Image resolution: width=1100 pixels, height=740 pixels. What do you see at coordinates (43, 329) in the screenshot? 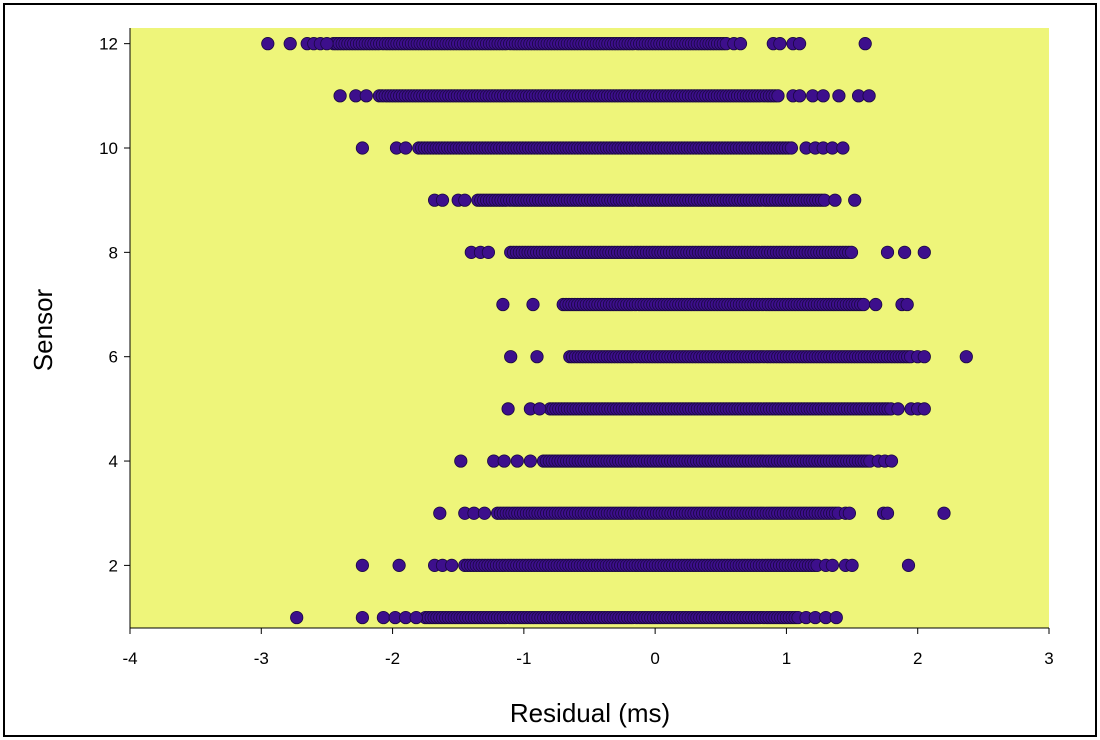
I see `y-axis-title: Sensor` at bounding box center [43, 329].